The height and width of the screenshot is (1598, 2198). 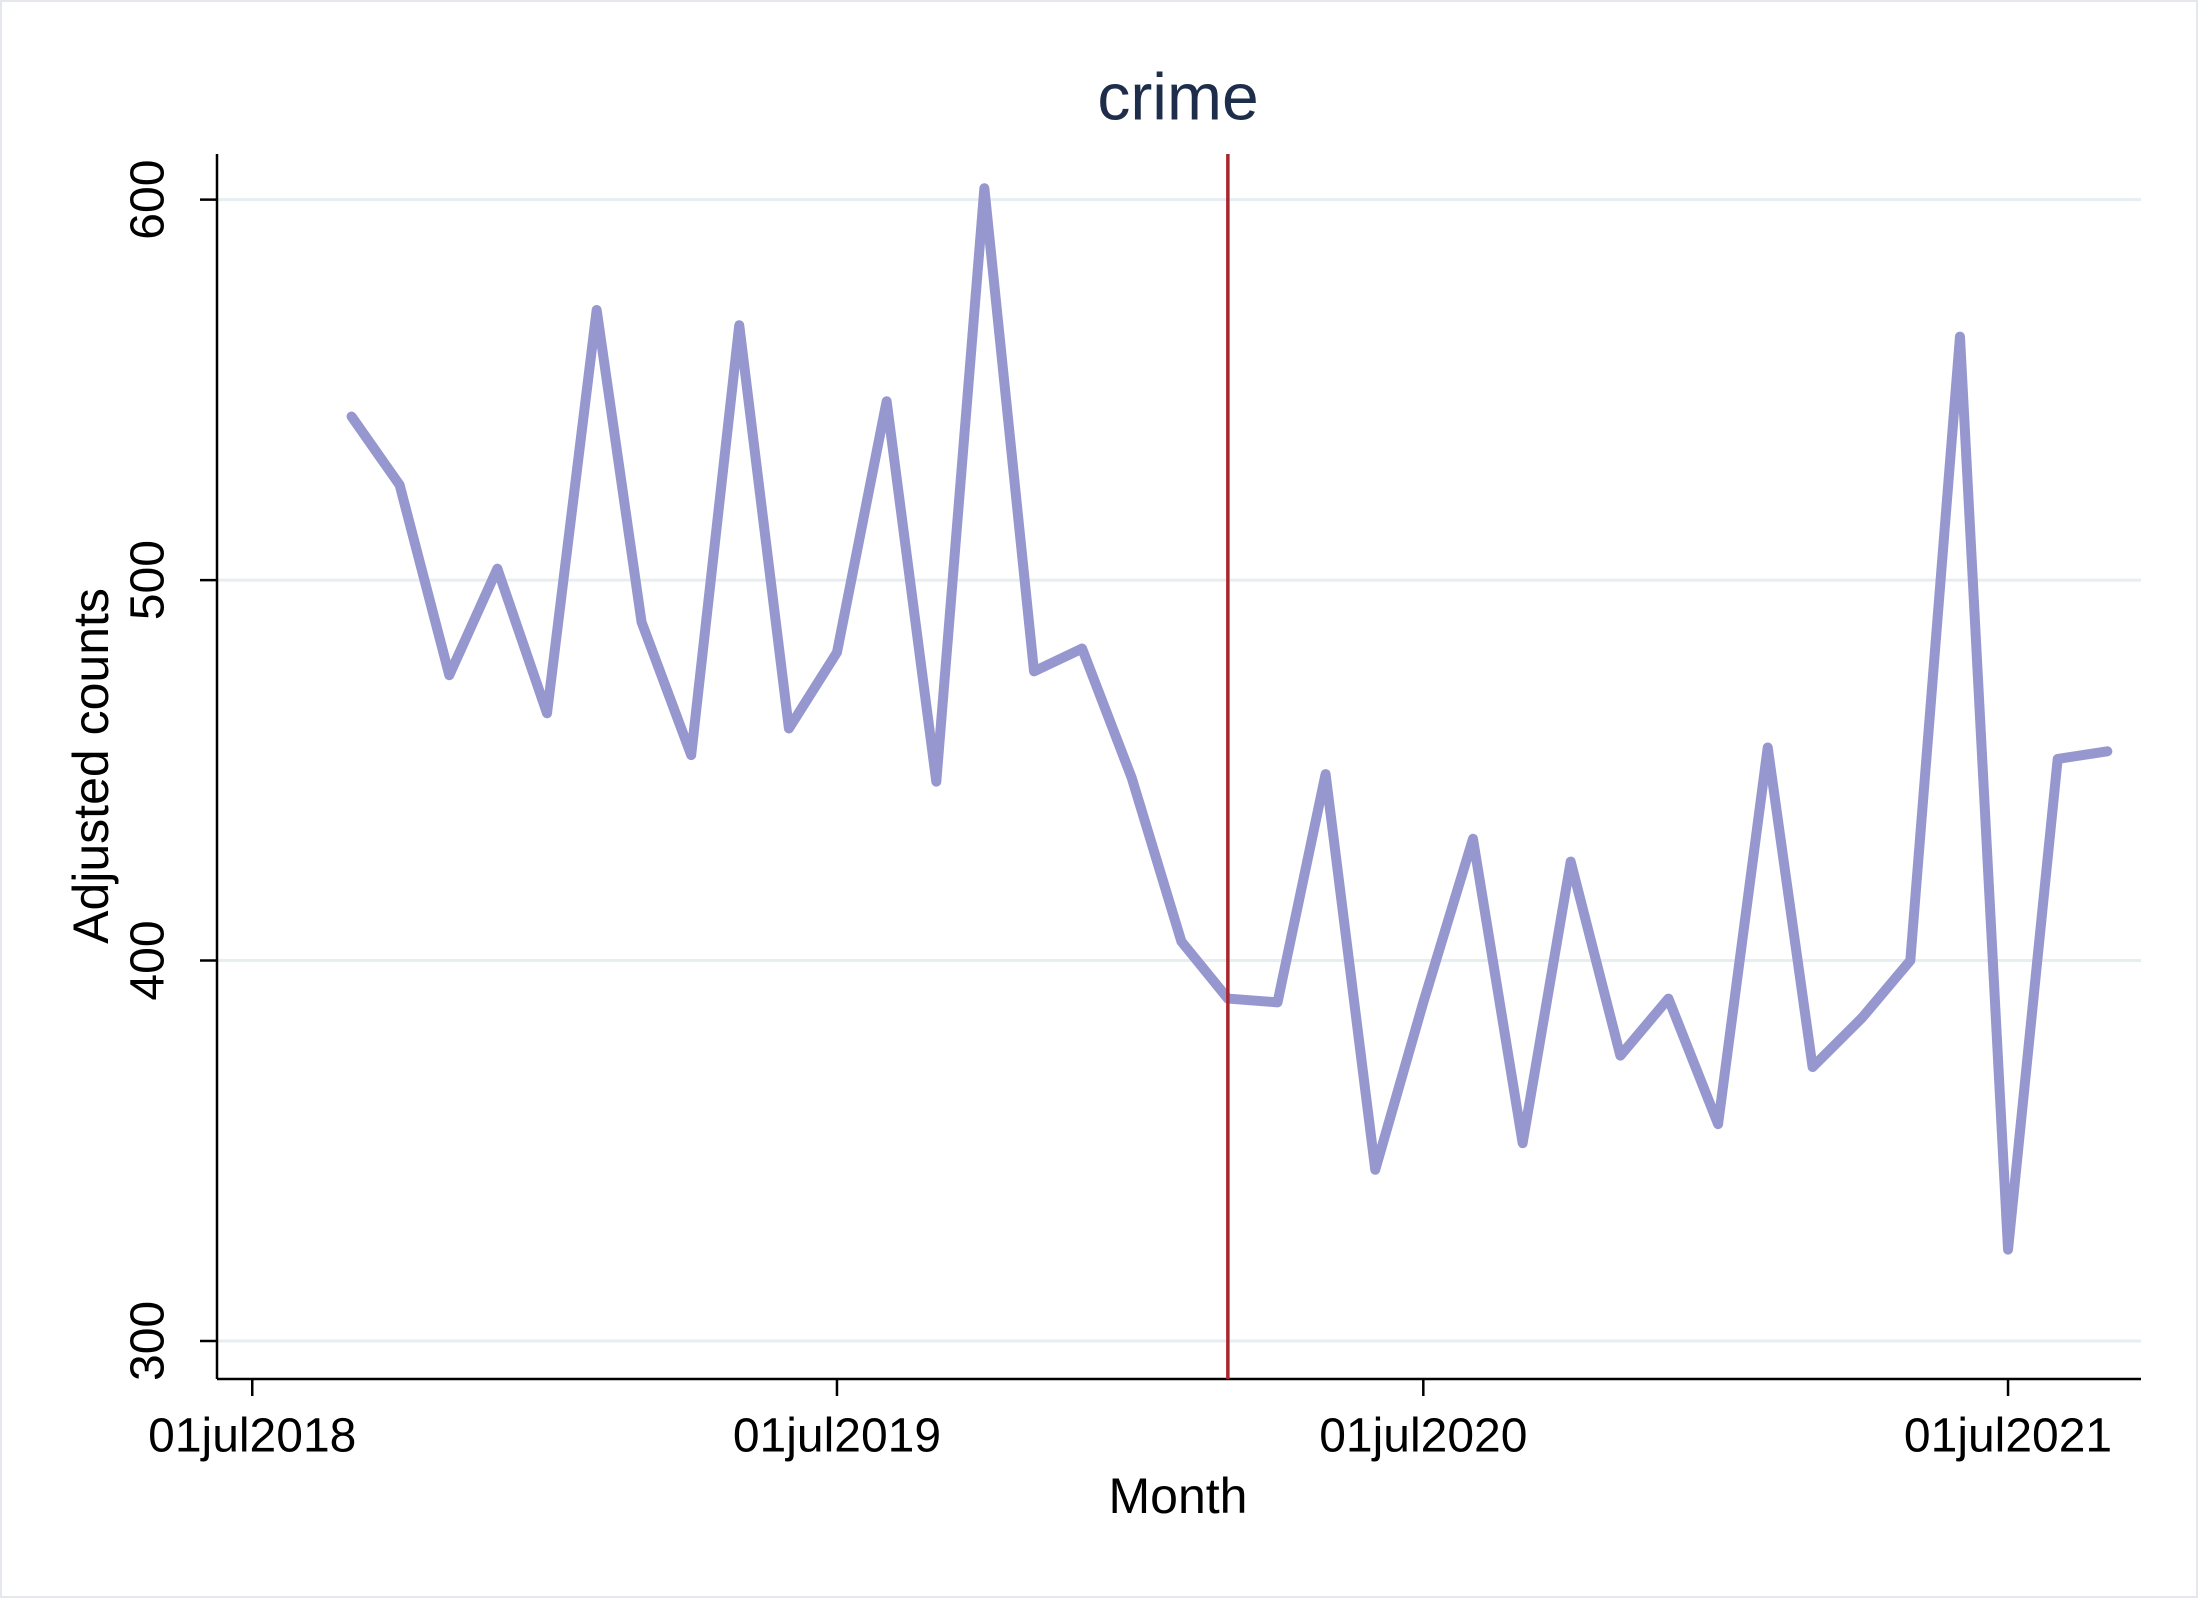 I want to click on y-tick-label: 400, so click(x=148, y=960).